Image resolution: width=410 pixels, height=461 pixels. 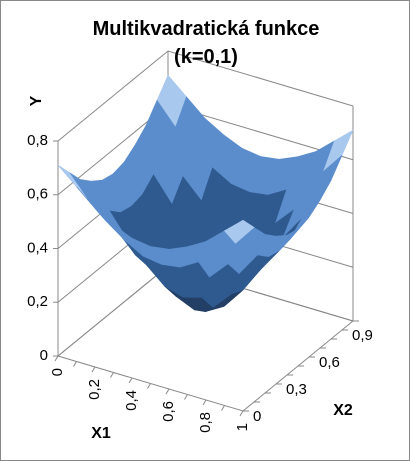 What do you see at coordinates (343, 410) in the screenshot?
I see `x2-axis-title: X2` at bounding box center [343, 410].